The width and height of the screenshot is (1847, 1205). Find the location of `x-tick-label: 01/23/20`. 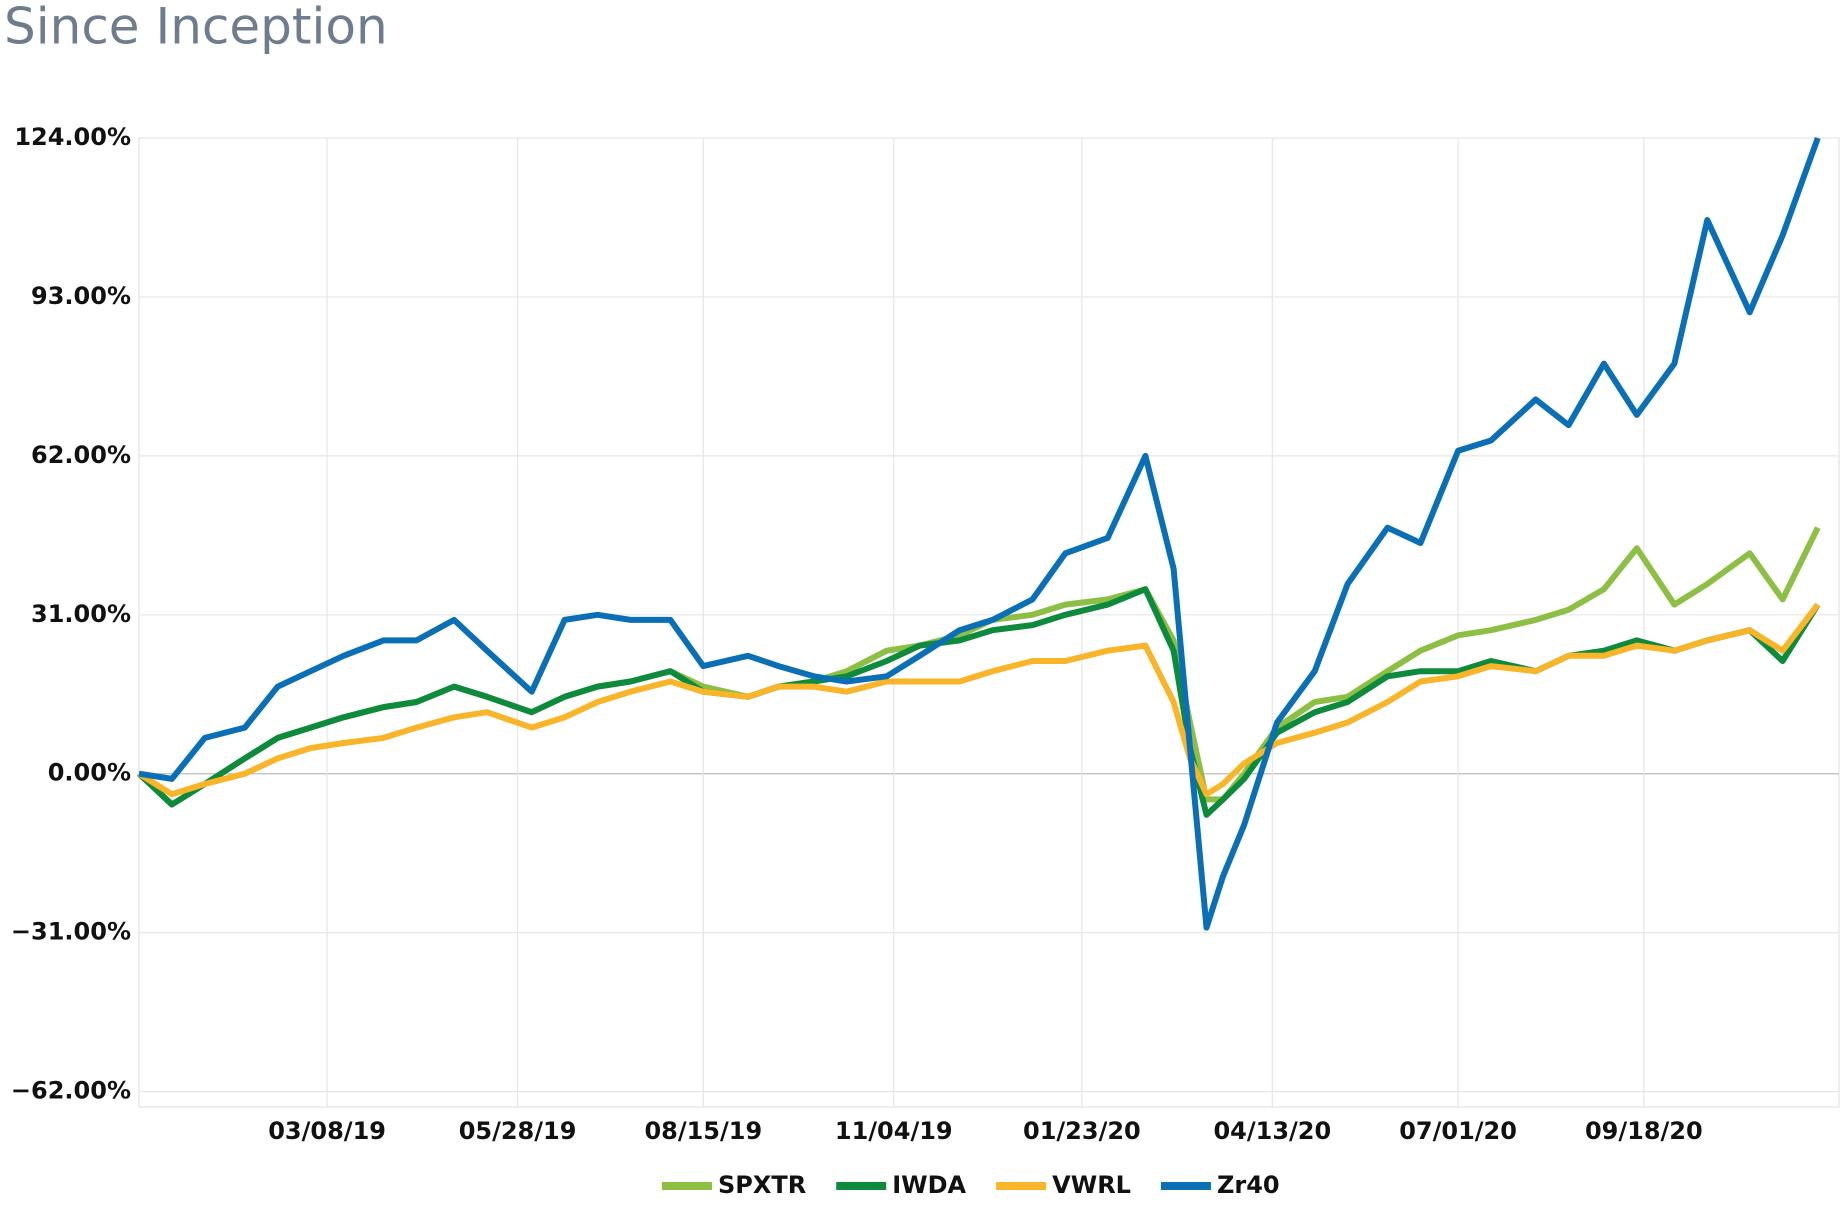

x-tick-label: 01/23/20 is located at coordinates (1082, 1131).